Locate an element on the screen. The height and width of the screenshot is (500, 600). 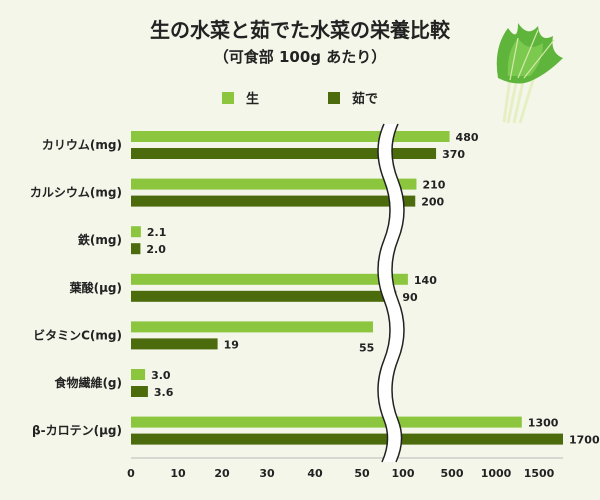
data-label: 55 is located at coordinates (366, 347).